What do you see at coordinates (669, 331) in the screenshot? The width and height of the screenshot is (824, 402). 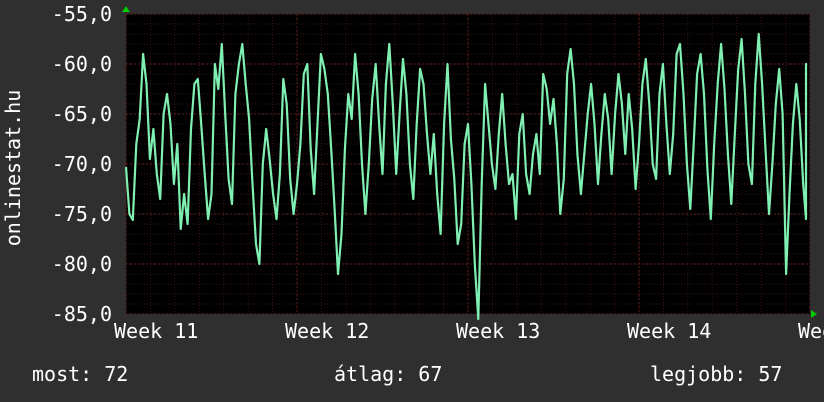 I see `x-tick-label: Week 14` at bounding box center [669, 331].